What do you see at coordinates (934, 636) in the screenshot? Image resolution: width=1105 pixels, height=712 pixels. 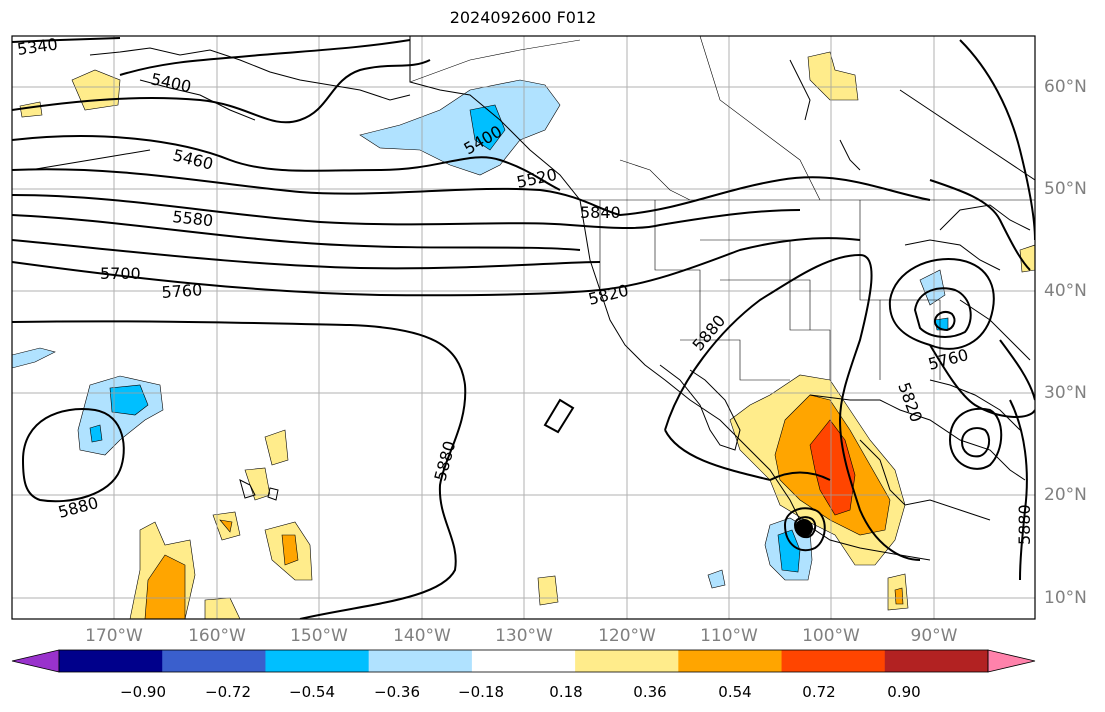 I see `lon-label: 90°W` at bounding box center [934, 636].